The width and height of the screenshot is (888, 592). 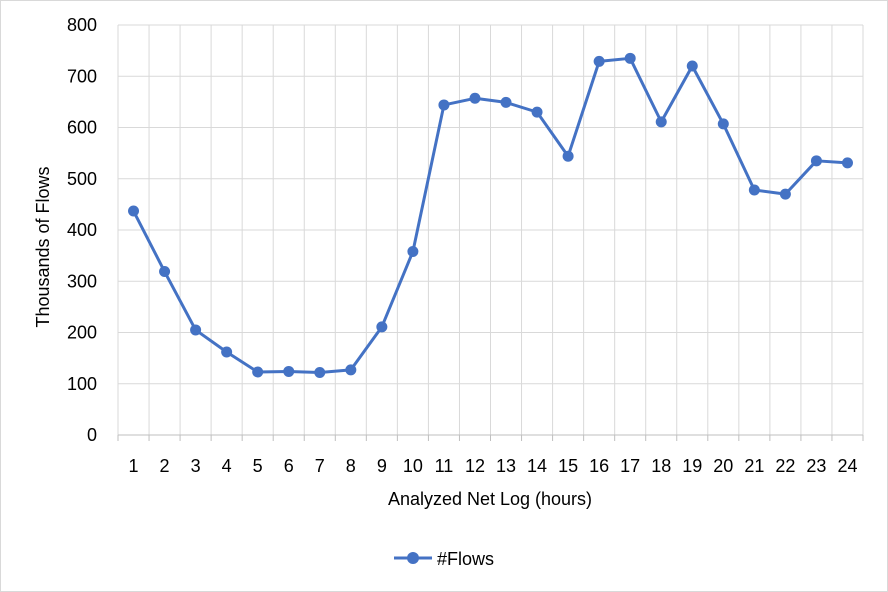 I want to click on x-tick-label: 4, so click(x=227, y=466).